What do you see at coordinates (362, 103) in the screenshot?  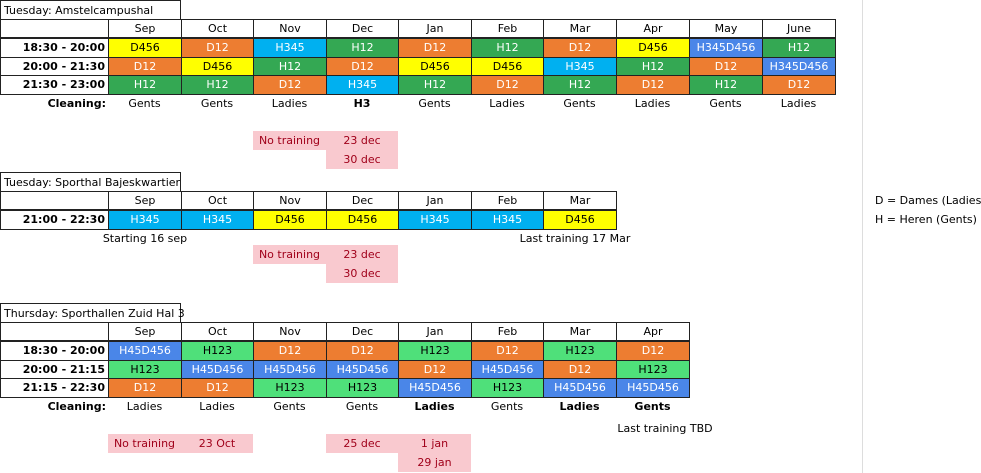 I see `cleaning-assignee: H3` at bounding box center [362, 103].